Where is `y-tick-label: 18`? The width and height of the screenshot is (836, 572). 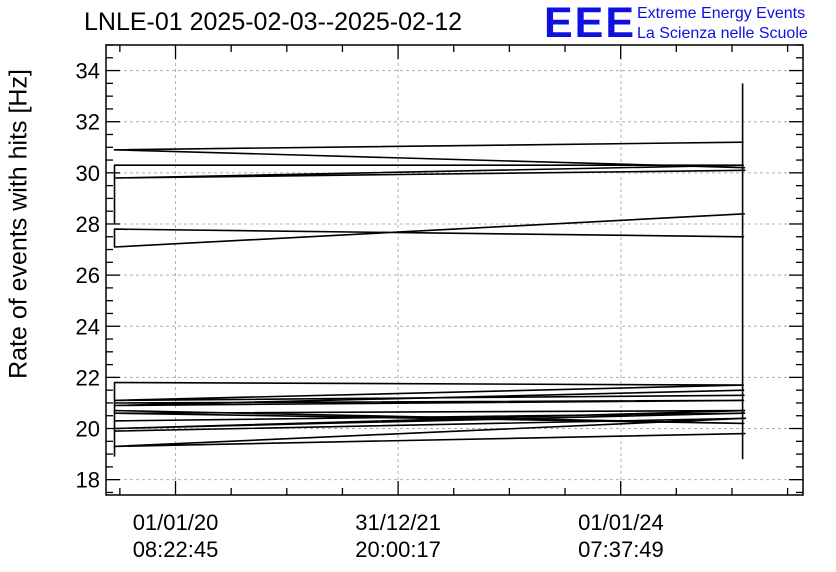 y-tick-label: 18 is located at coordinates (88, 480).